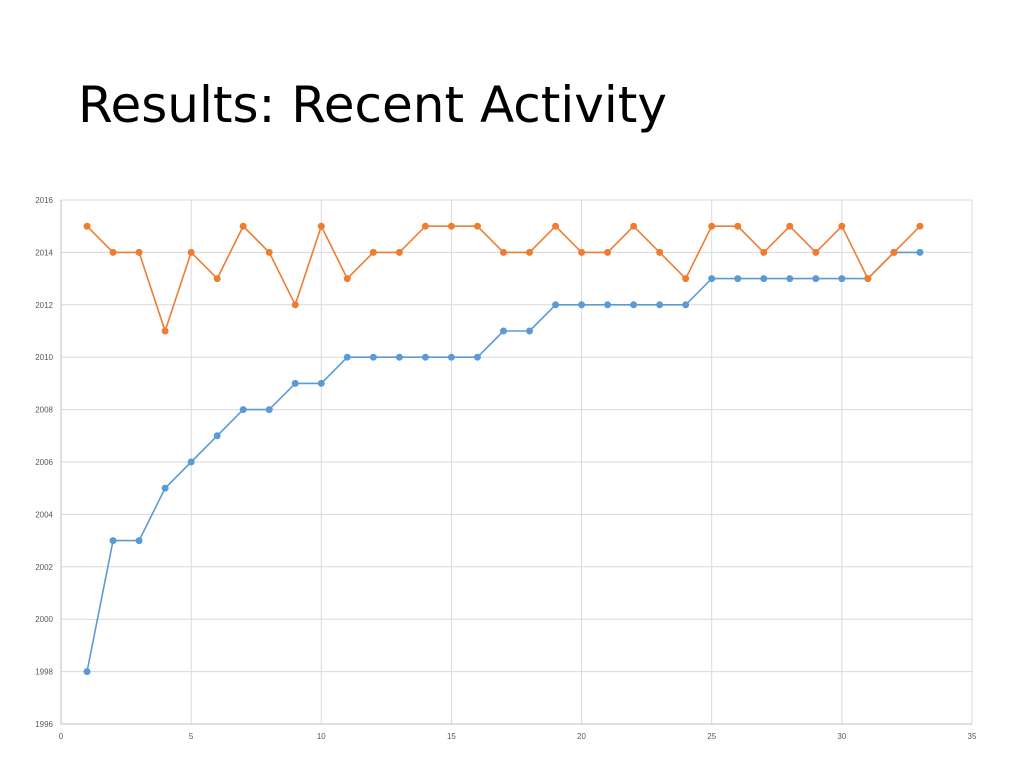  What do you see at coordinates (972, 736) in the screenshot?
I see `x-tick-label: 35` at bounding box center [972, 736].